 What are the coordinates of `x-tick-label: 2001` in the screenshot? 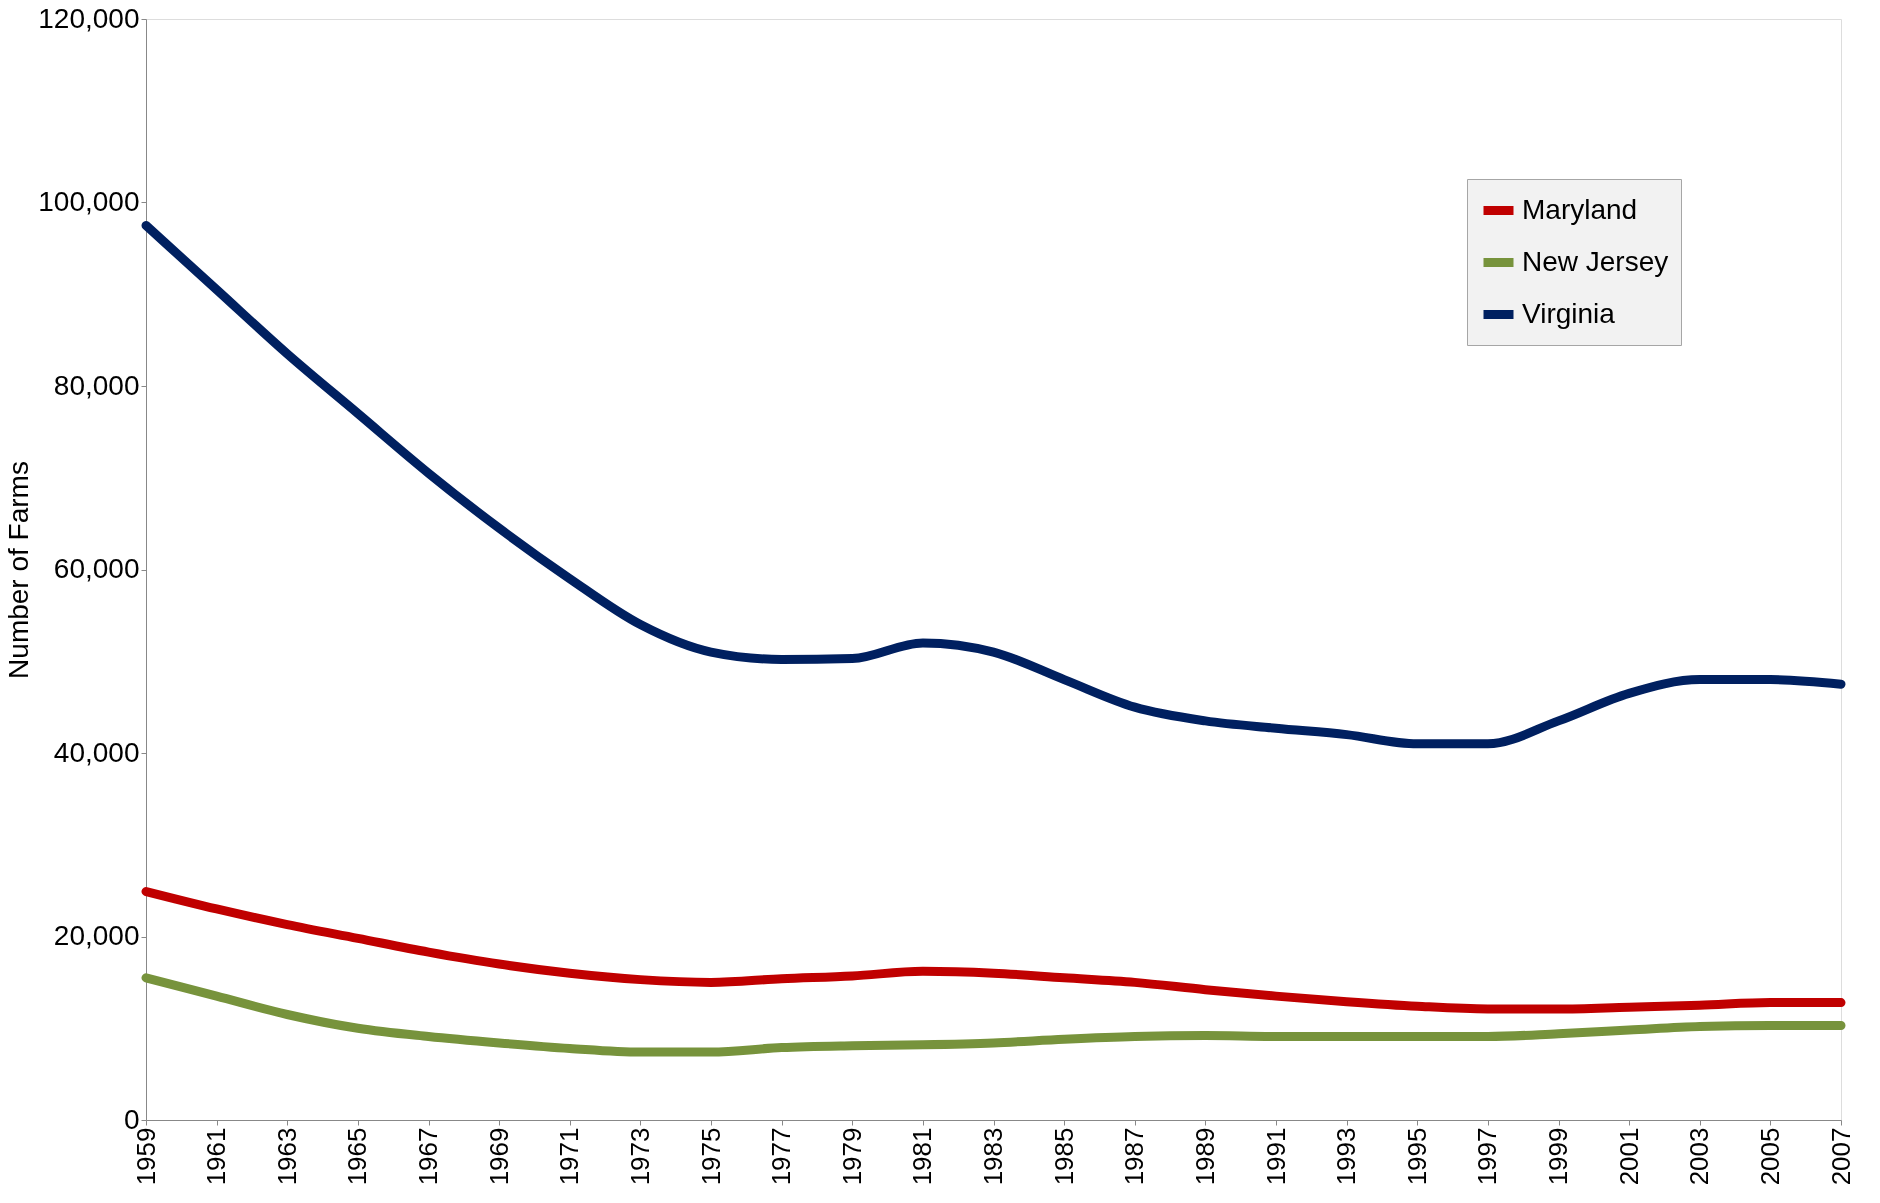 It's located at (1628, 1156).